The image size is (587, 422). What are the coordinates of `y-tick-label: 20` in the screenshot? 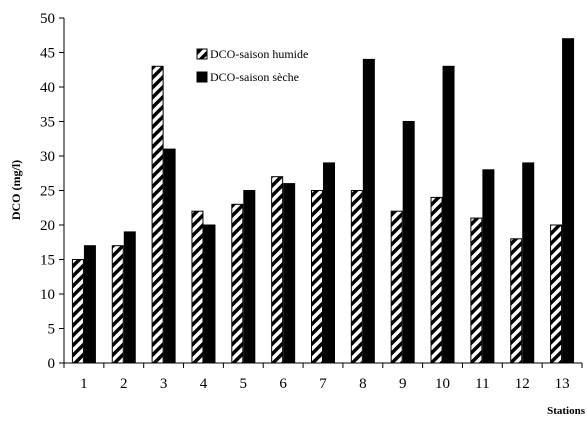 It's located at (47, 226).